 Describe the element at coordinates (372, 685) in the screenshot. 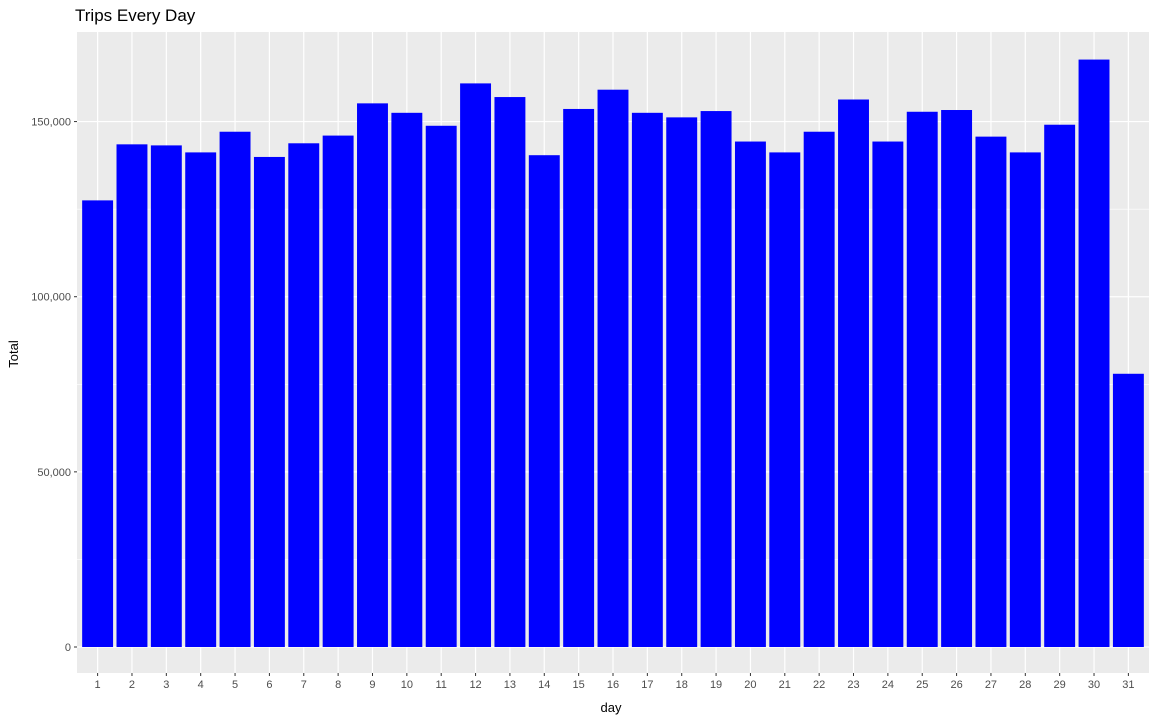

I see `x-tick-label: 9` at that location.